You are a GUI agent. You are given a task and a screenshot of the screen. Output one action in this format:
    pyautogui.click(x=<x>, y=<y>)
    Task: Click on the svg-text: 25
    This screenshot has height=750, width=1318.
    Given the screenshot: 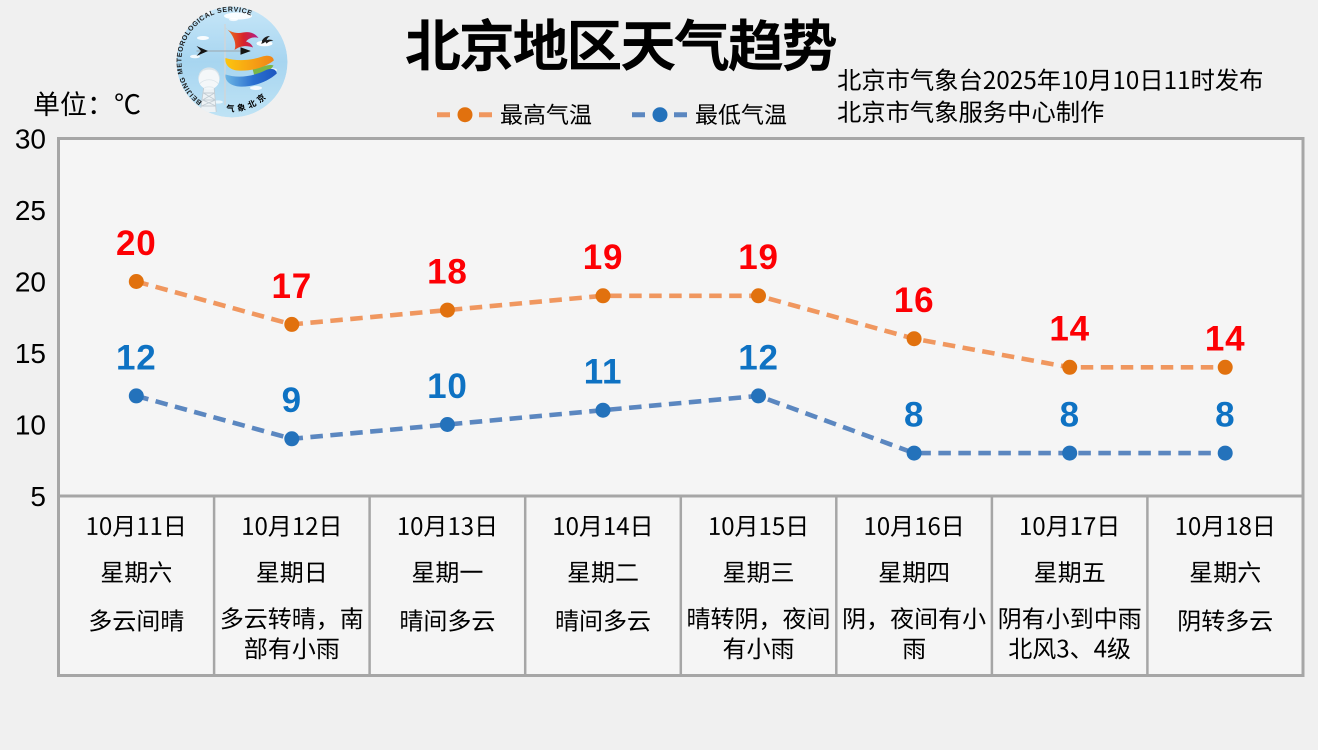 What is the action you would take?
    pyautogui.click(x=30, y=210)
    